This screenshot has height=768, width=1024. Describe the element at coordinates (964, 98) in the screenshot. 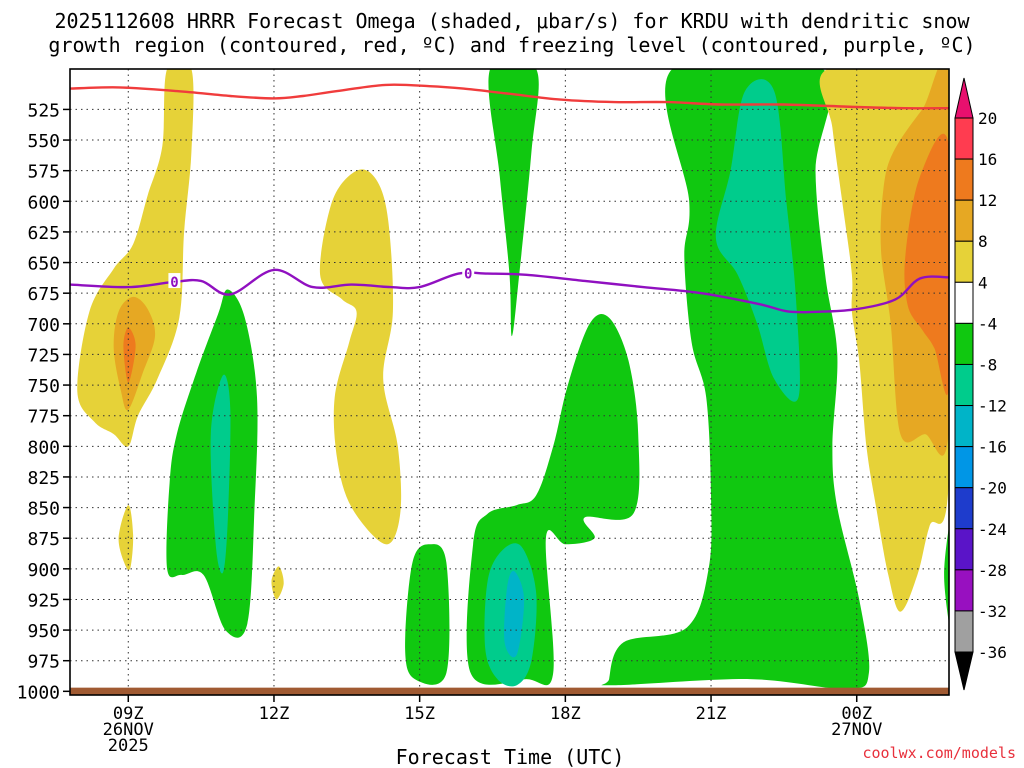

I see `colorbar-top-arrow` at that location.